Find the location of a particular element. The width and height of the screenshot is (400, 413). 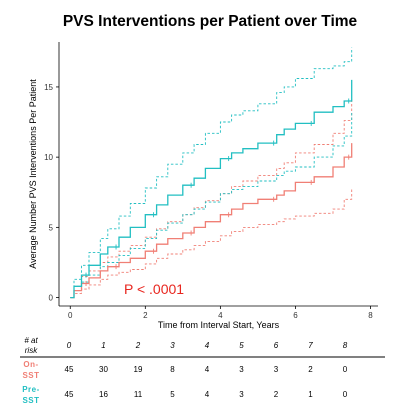

risk-row-label: Pre- is located at coordinates (31, 389).